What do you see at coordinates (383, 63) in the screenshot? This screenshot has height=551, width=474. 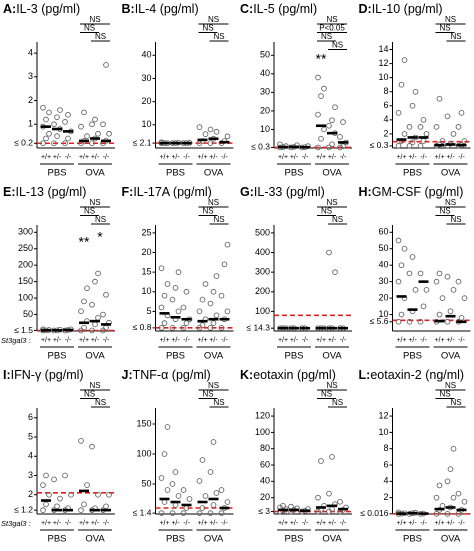 I see `y-tick-label: 12` at bounding box center [383, 63].